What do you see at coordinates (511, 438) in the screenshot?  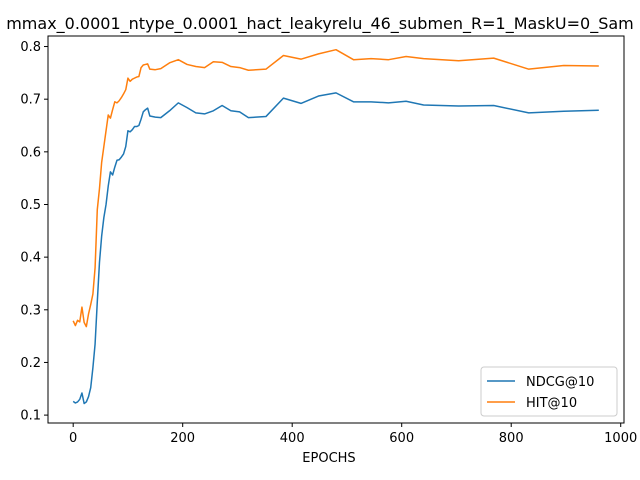 I see `x-tick-label: 800` at bounding box center [511, 438].